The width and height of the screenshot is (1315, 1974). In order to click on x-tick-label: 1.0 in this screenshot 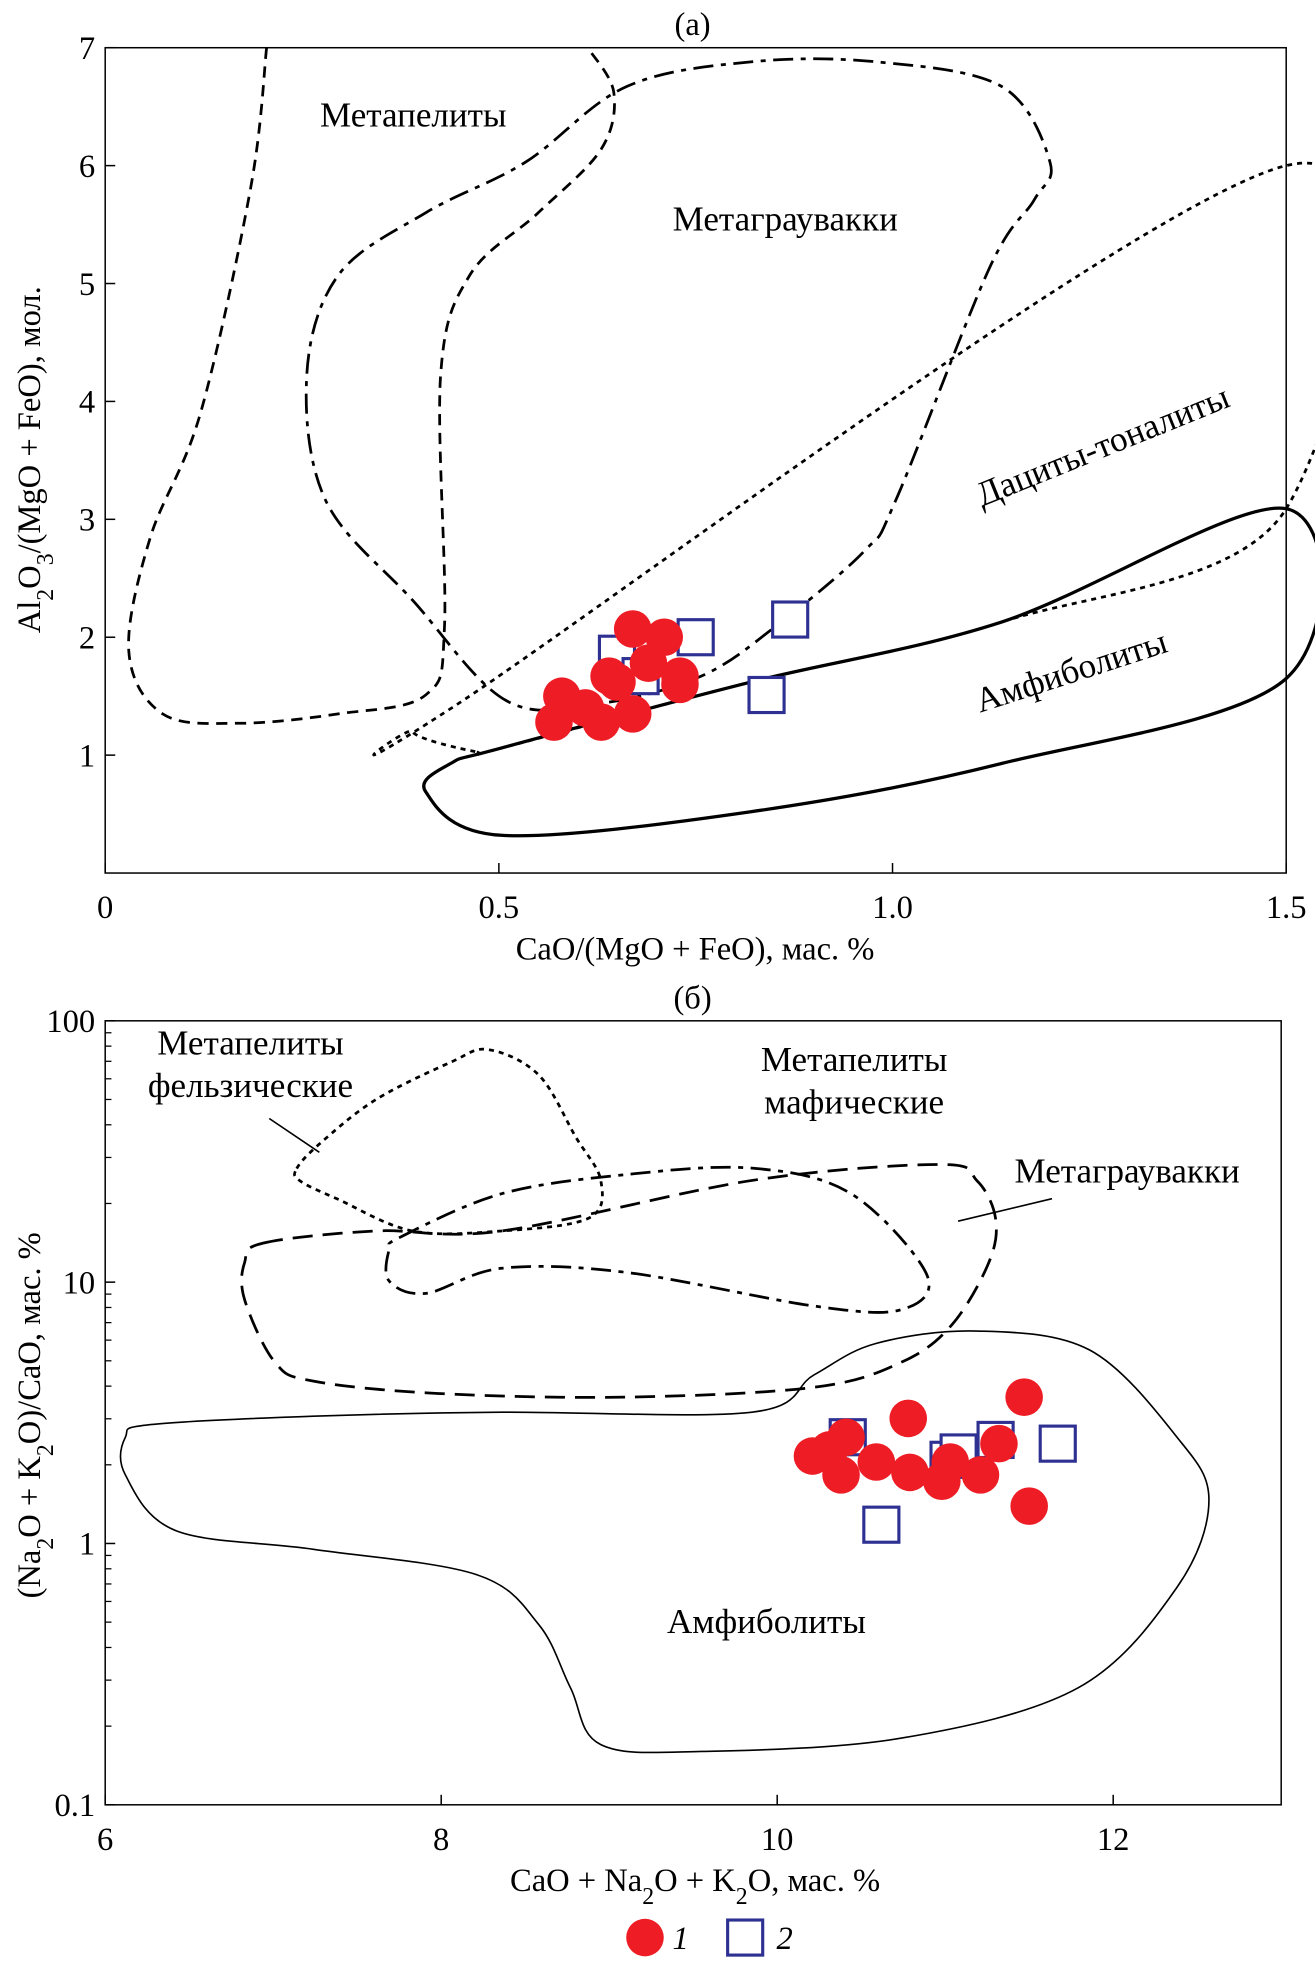, I will do `click(892, 908)`.